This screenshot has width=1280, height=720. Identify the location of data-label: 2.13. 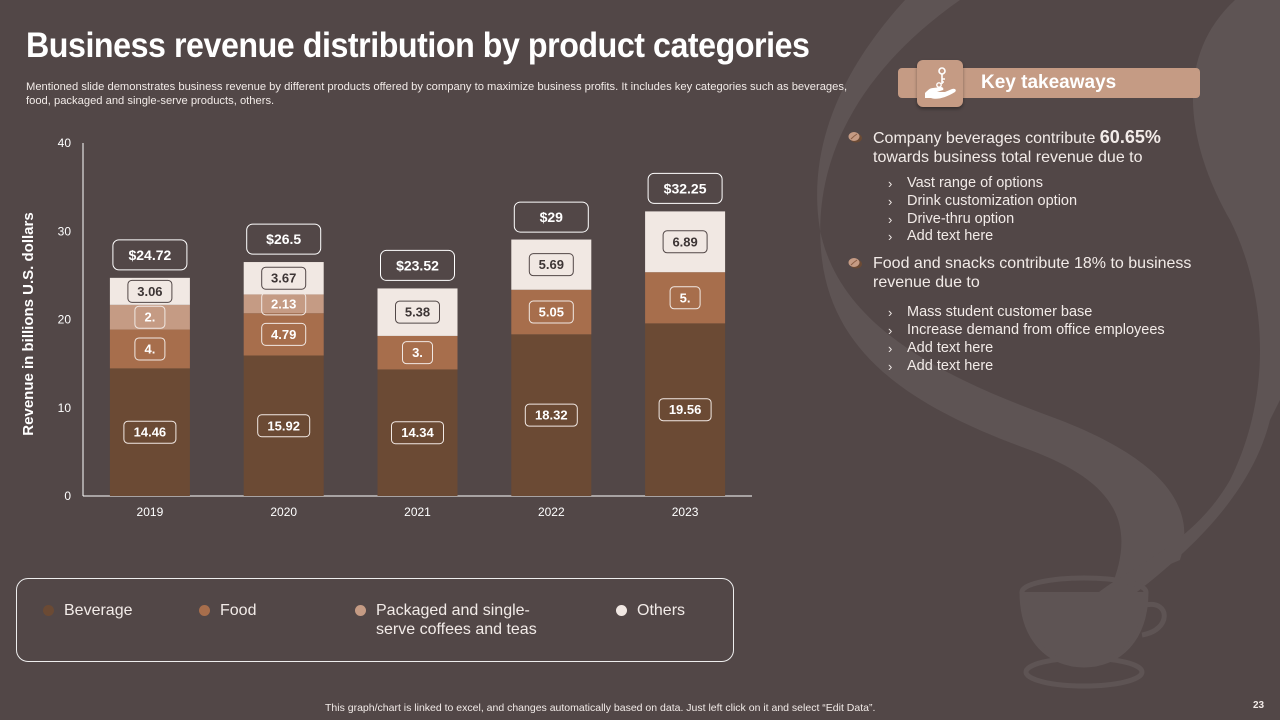
(283, 303).